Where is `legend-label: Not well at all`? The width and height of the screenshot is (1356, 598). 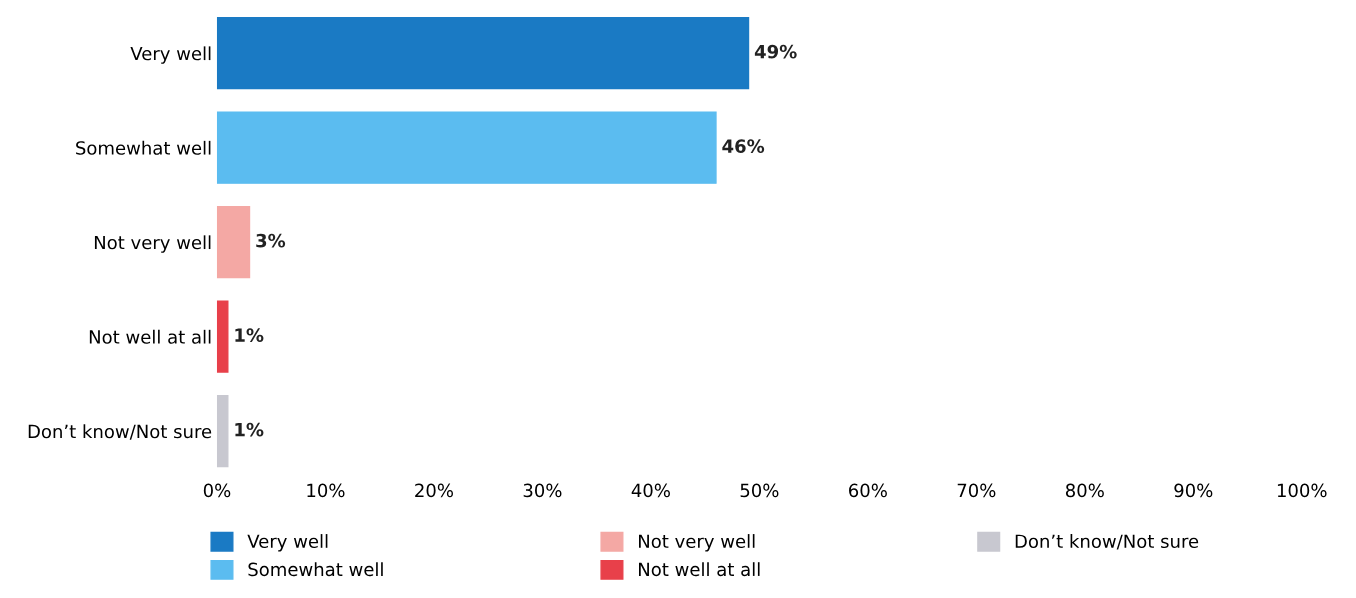
legend-label: Not well at all is located at coordinates (699, 569).